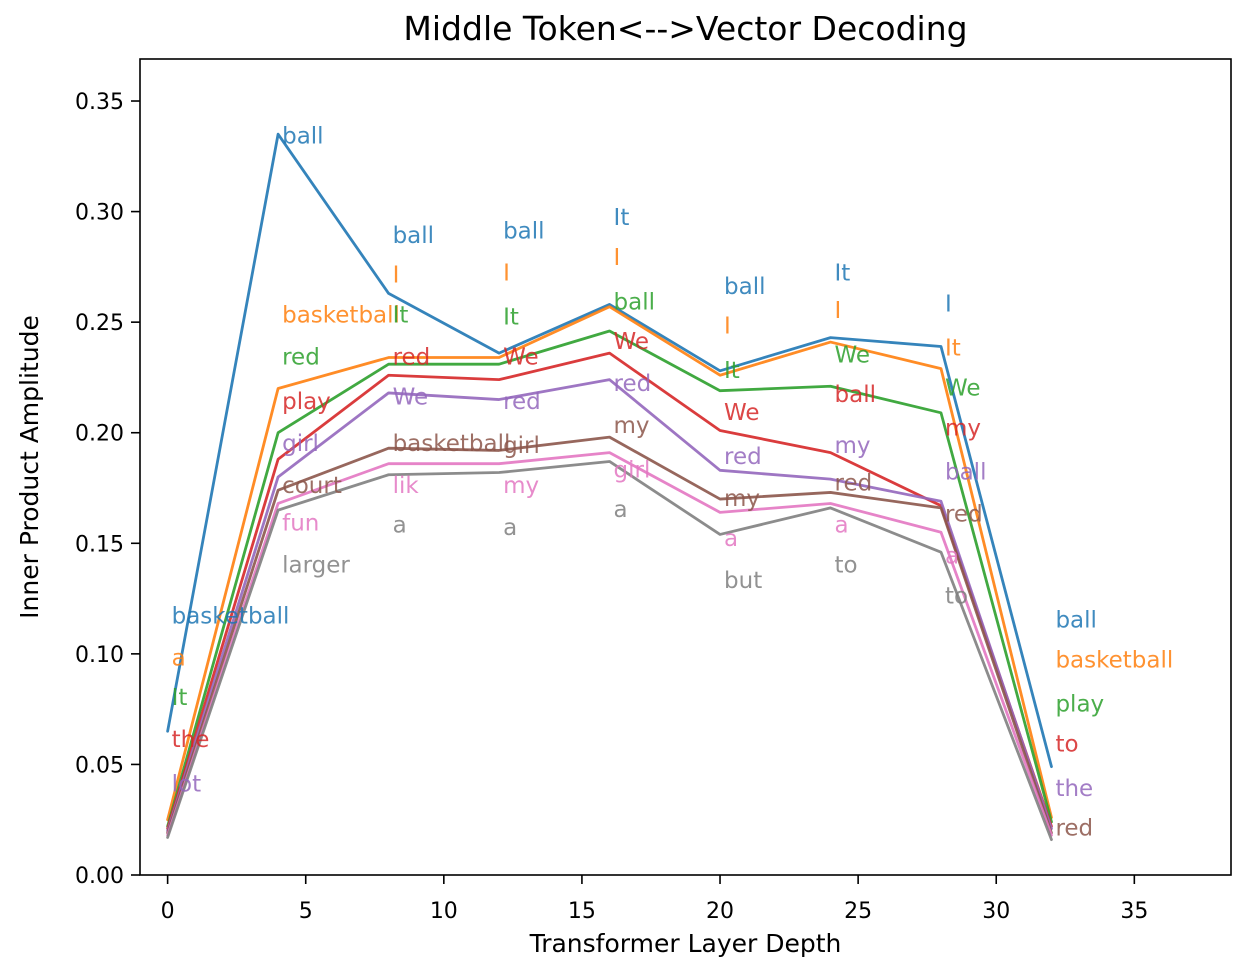 The image size is (1244, 976). Describe the element at coordinates (858, 911) in the screenshot. I see `x-tick-label: 25` at that location.